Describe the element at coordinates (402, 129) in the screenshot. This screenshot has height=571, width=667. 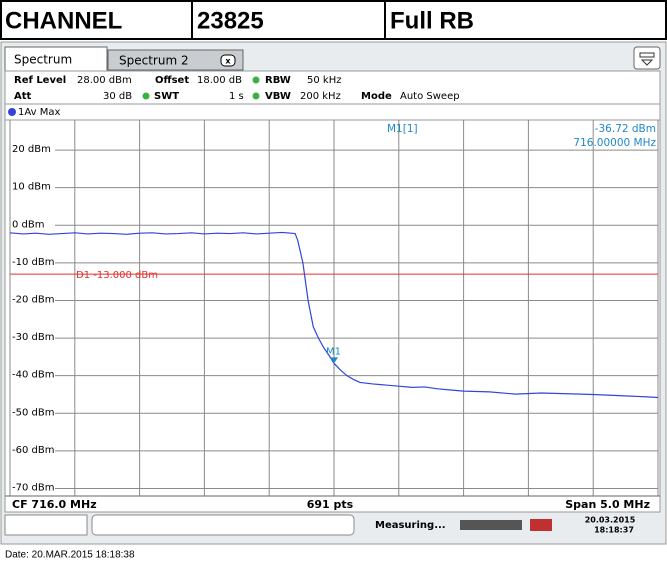
I see `marker-readout: M1[1]` at that location.